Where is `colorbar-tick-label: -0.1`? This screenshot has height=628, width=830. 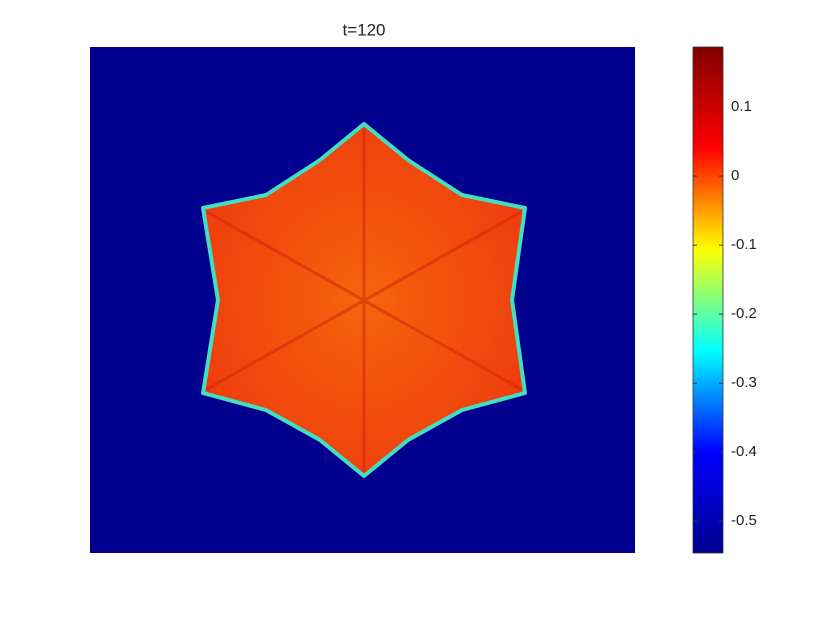 colorbar-tick-label: -0.1 is located at coordinates (744, 244).